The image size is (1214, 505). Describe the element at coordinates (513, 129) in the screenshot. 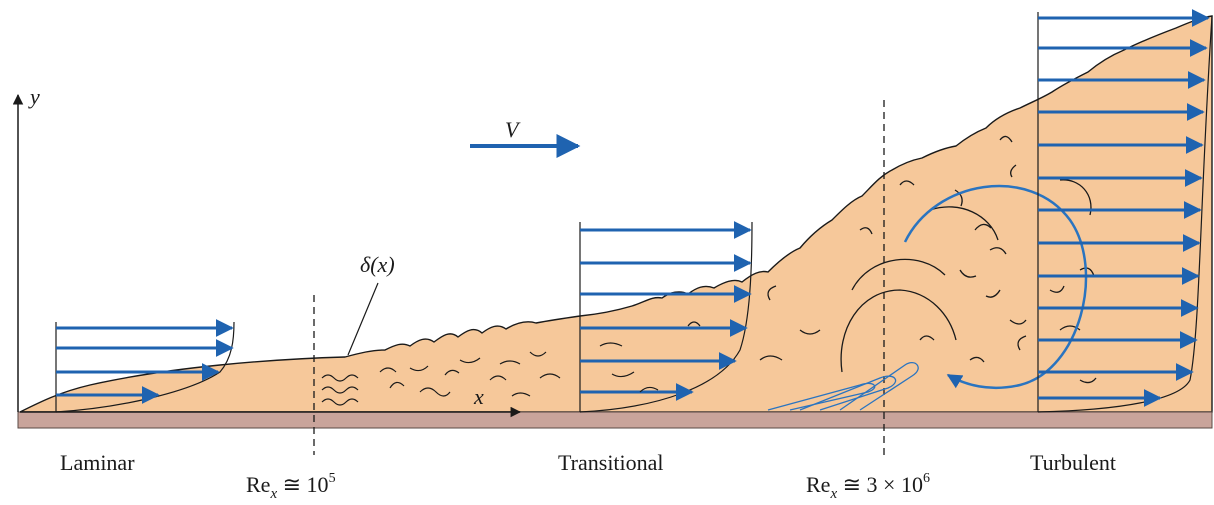

I see `free-stream-label: V` at that location.